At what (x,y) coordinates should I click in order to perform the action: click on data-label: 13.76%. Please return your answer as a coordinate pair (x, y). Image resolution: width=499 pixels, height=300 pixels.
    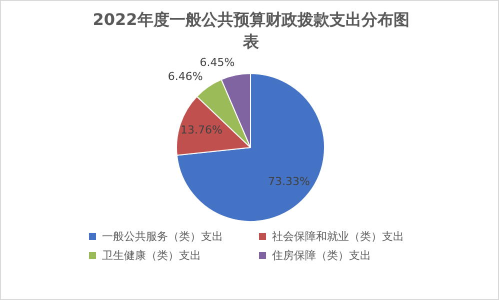
    Looking at the image, I should click on (201, 130).